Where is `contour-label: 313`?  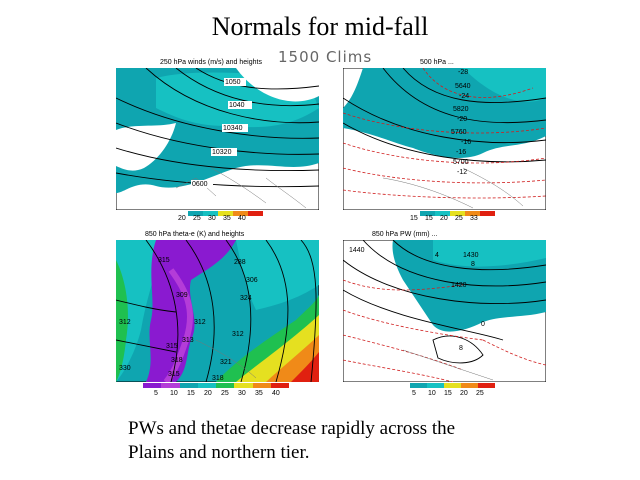
contour-label: 313 is located at coordinates (188, 340).